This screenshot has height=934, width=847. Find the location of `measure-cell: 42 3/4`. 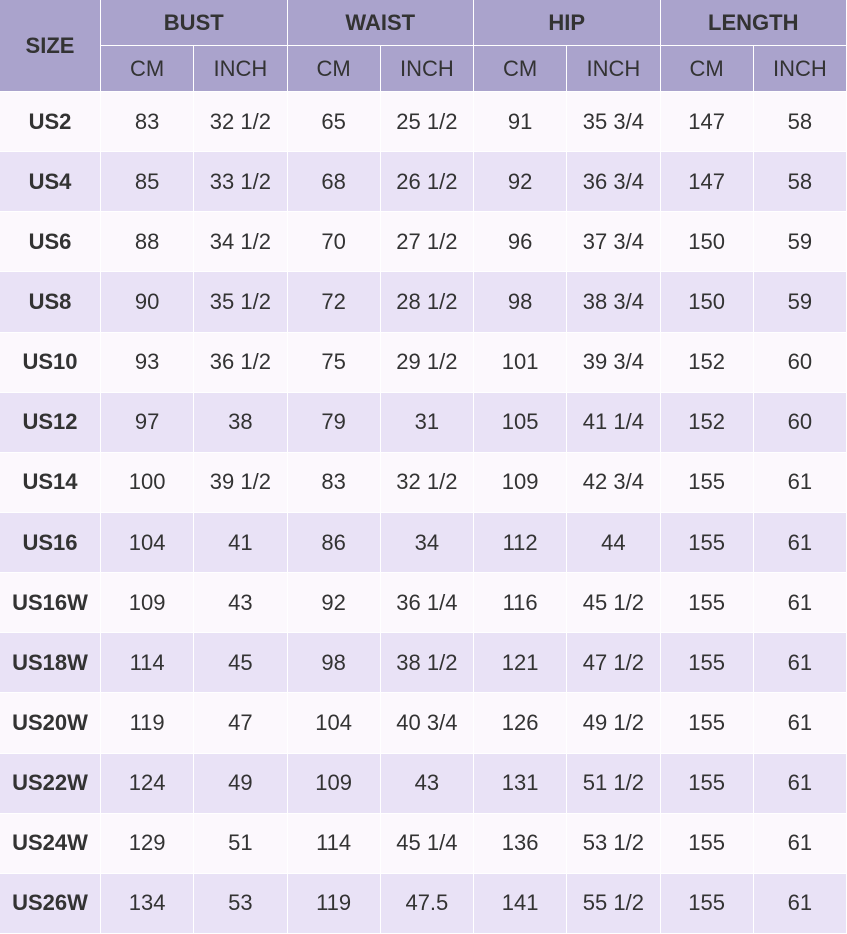

measure-cell: 42 3/4 is located at coordinates (614, 482).